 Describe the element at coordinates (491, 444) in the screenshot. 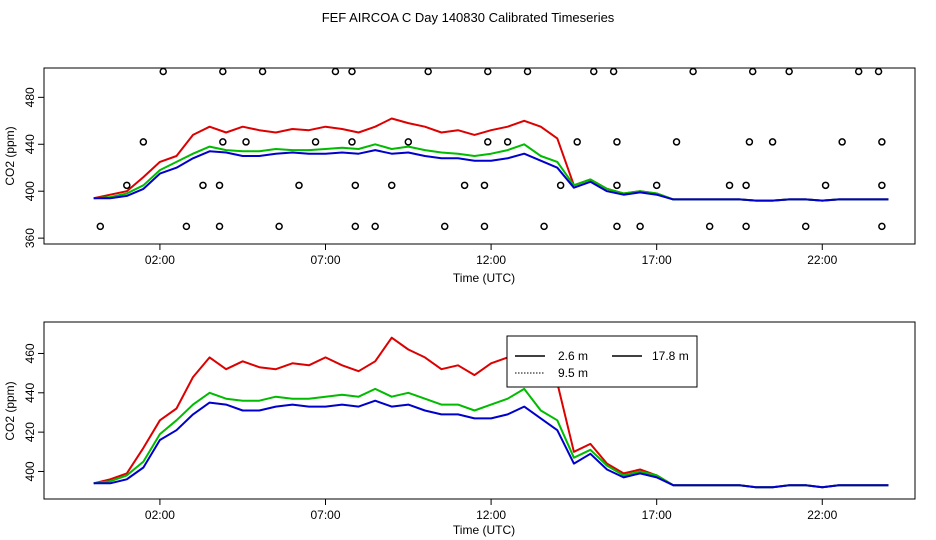

I see `bottom-series-17-8-m-line` at that location.